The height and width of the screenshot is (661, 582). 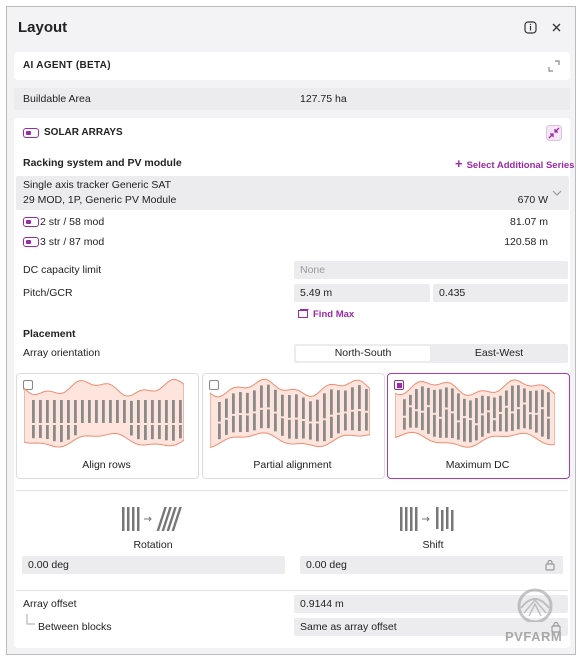 I want to click on racking-heading: Racking system and PV module, so click(x=102, y=163).